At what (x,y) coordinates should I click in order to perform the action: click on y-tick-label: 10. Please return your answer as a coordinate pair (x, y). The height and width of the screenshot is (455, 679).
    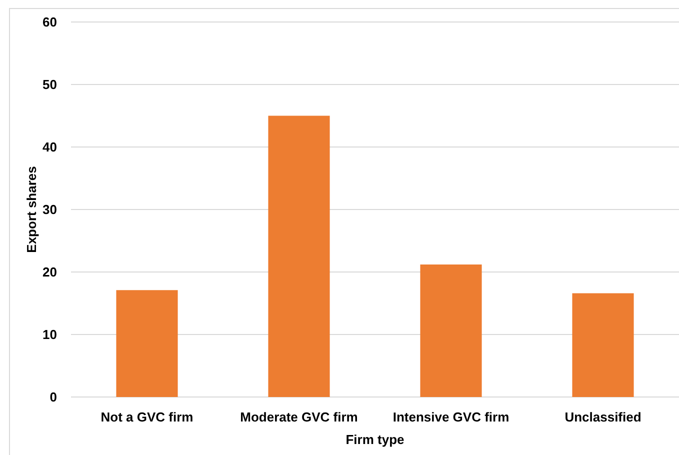
    Looking at the image, I should click on (49, 334).